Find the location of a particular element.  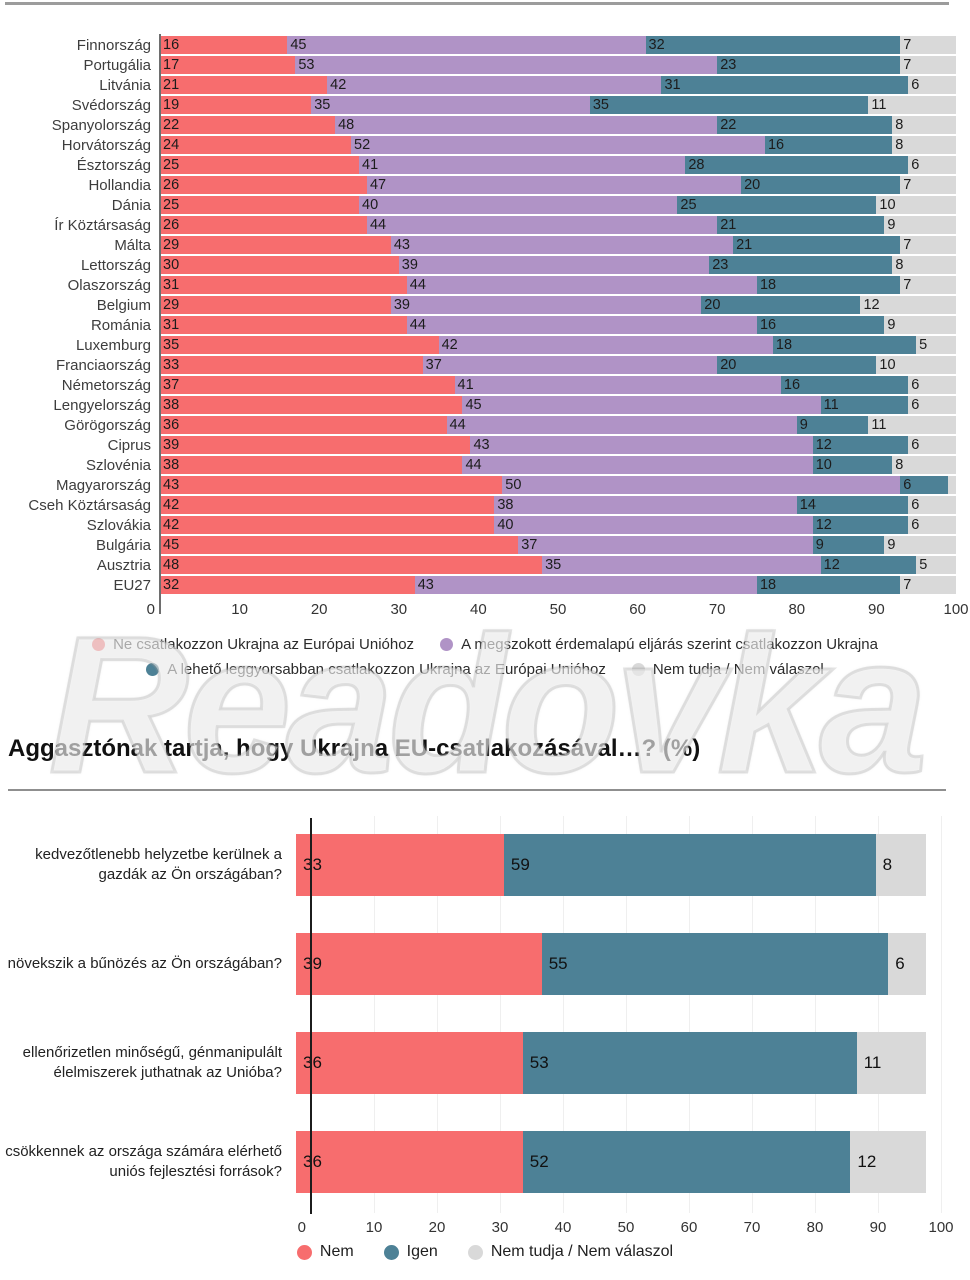

stacked-bar: 24 52 16 8 is located at coordinates (558, 145).